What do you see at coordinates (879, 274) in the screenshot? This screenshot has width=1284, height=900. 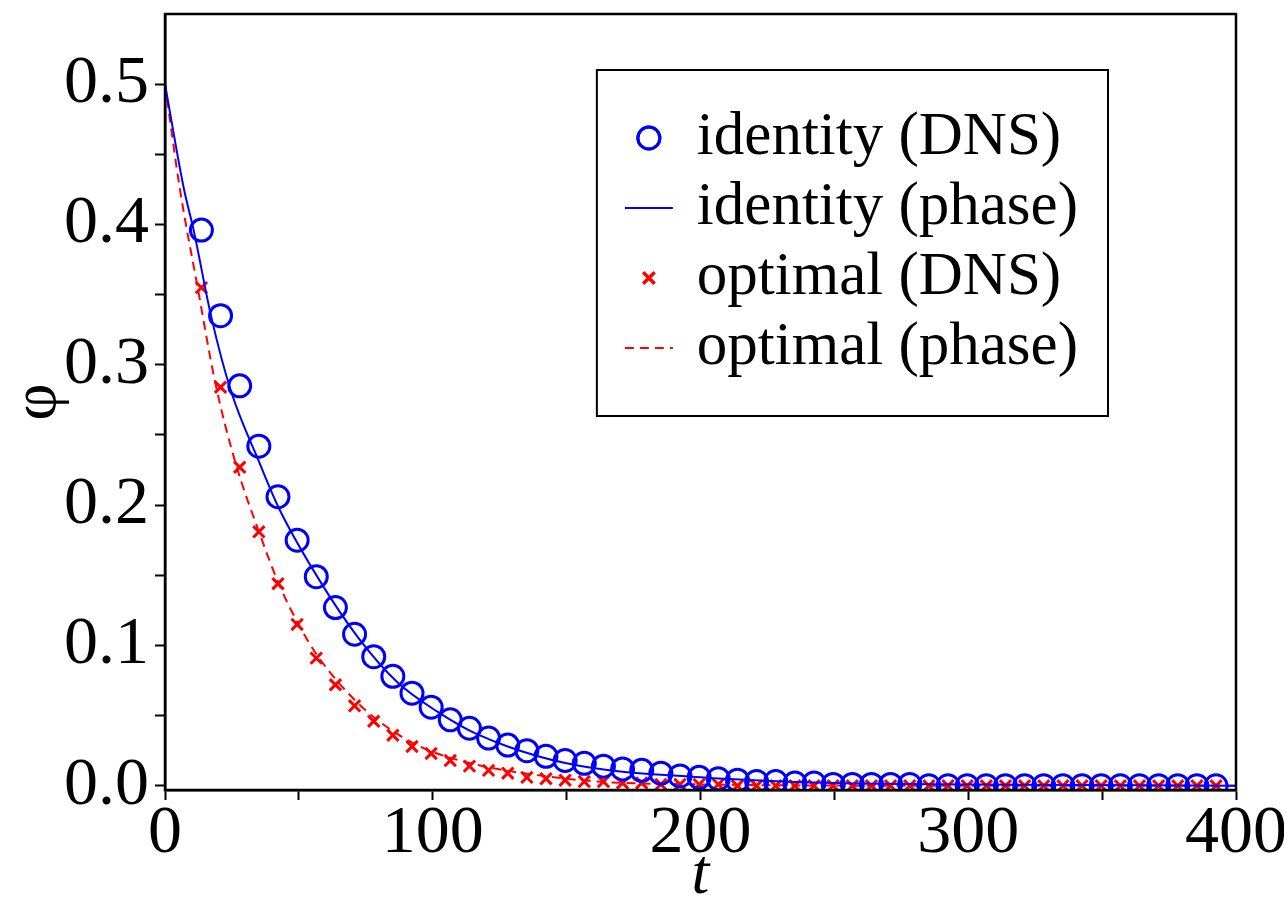 I see `legend-label: optimal (DNS)` at bounding box center [879, 274].